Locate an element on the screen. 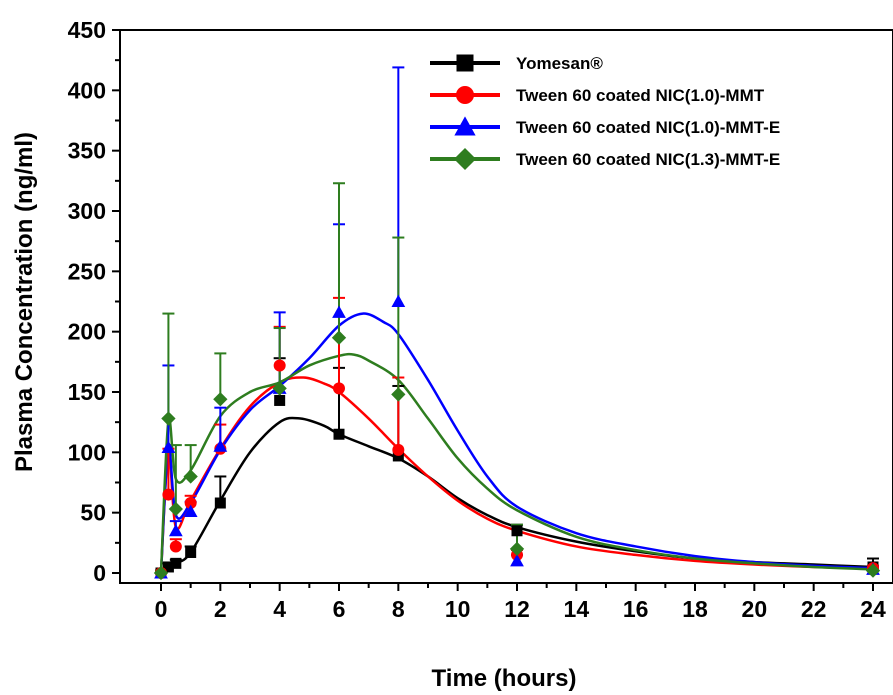 This screenshot has height=695, width=893. legend-label: Tween 60 coated NIC(1.0)-MMT-E is located at coordinates (648, 127).